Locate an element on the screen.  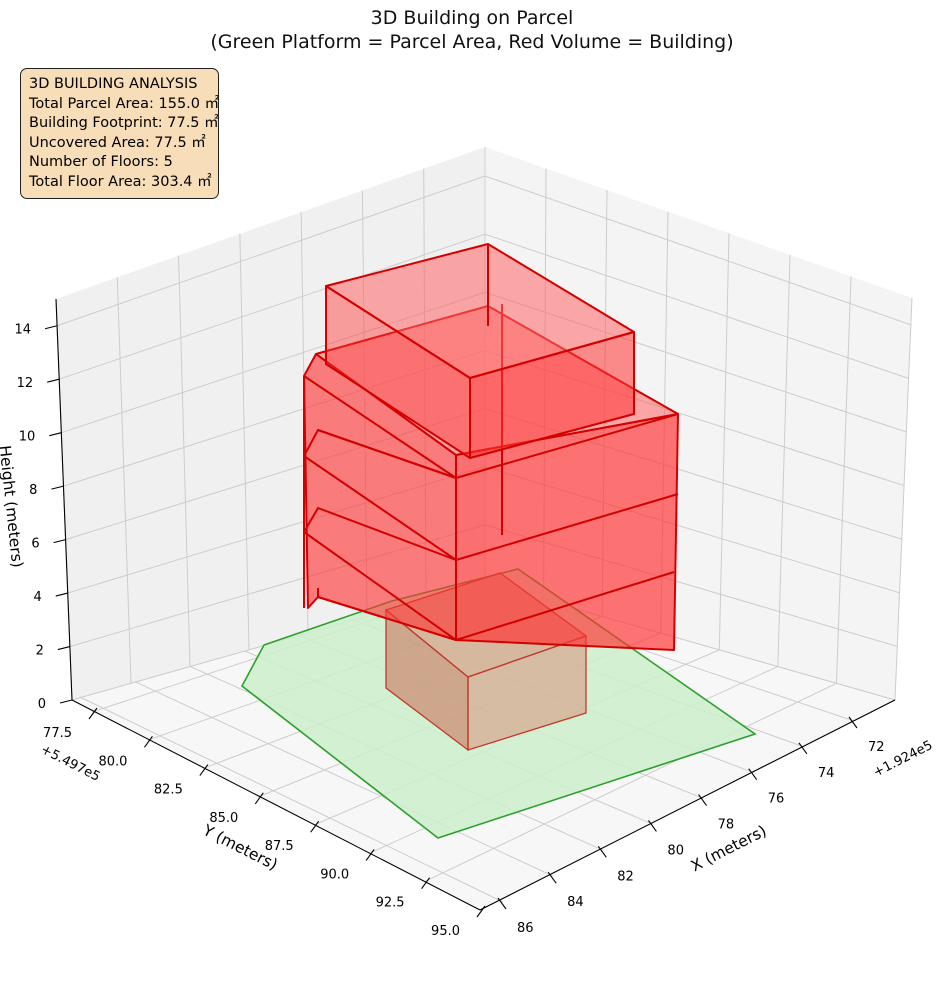
z-axis-label: Height (meters) is located at coordinates (13, 506).